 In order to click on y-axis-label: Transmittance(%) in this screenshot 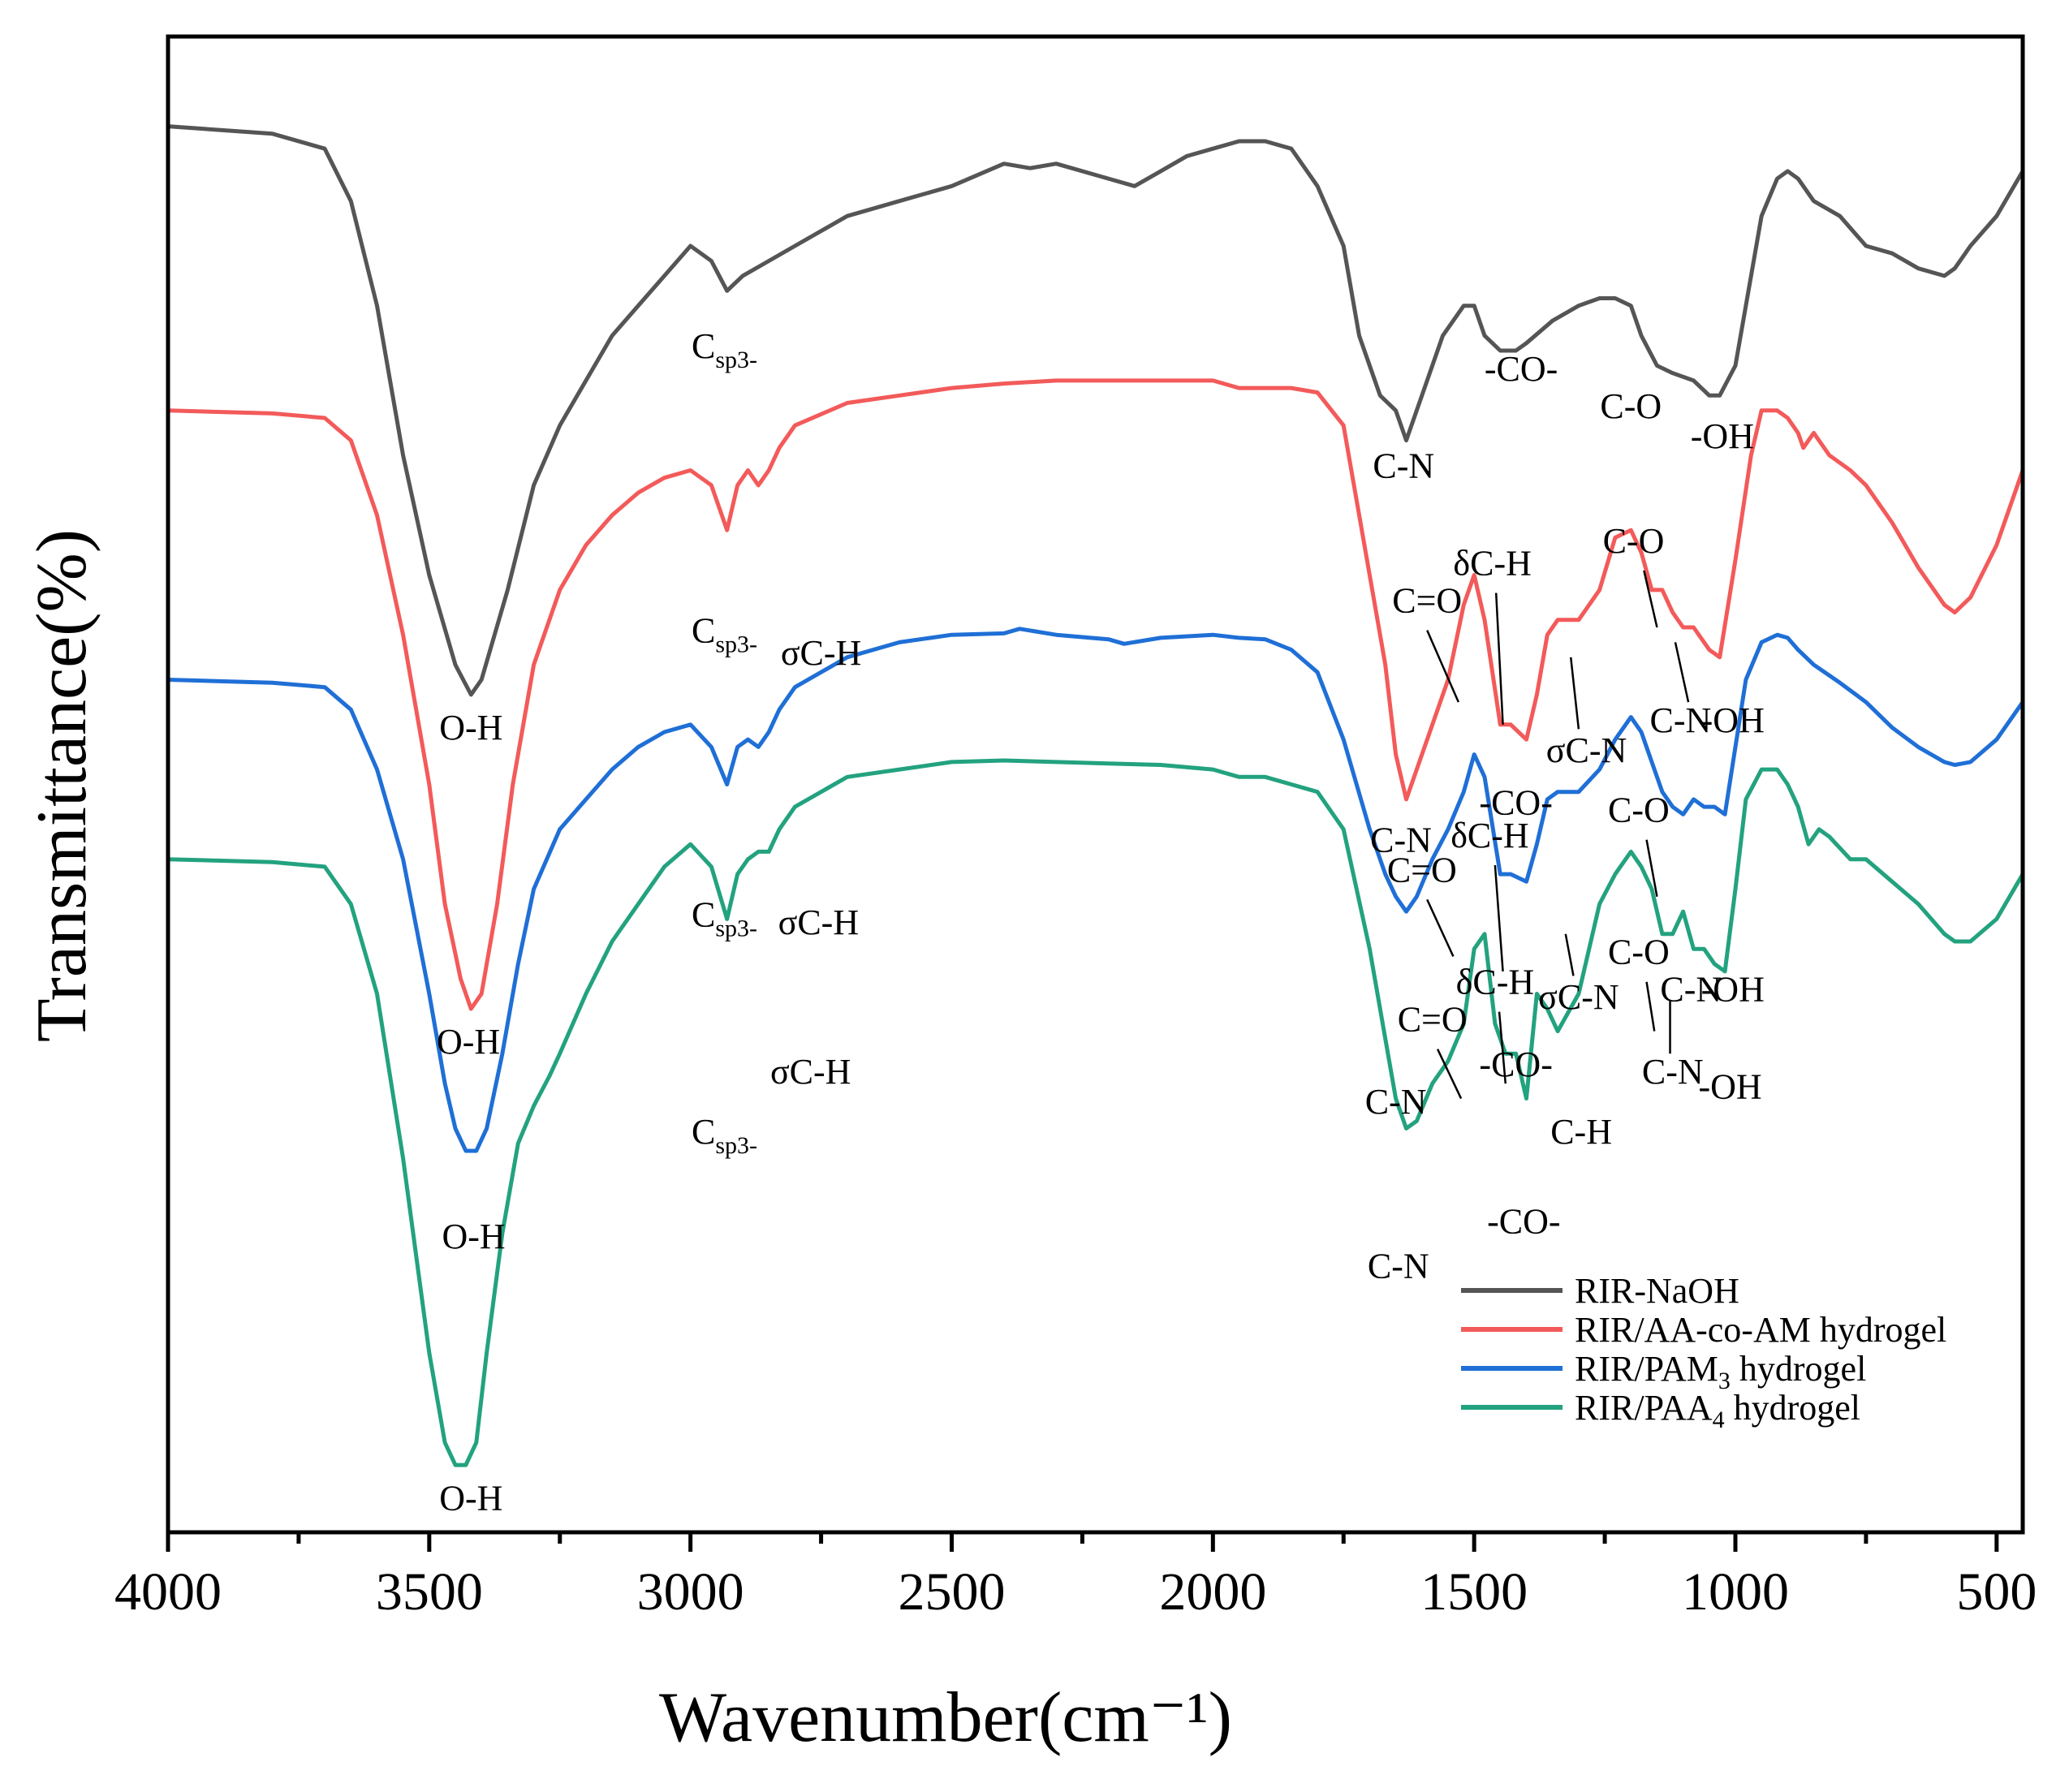, I will do `click(62, 786)`.